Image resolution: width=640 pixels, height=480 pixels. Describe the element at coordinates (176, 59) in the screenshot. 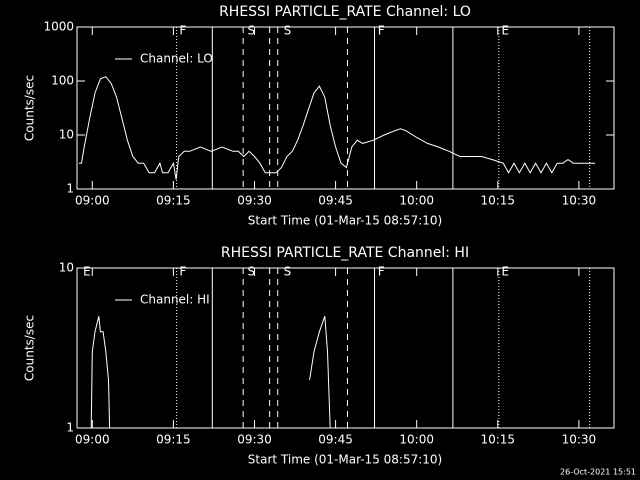

I see `legend-label: Channel: LO` at that location.